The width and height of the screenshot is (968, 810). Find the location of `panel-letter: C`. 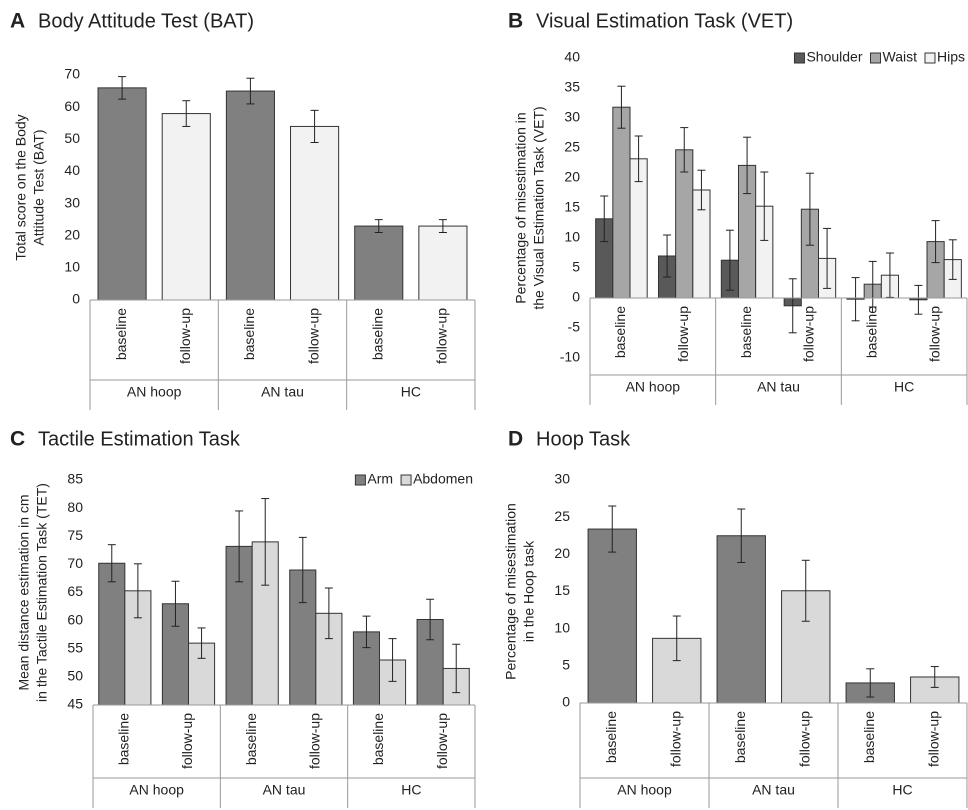

panel-letter: C is located at coordinates (17, 439).